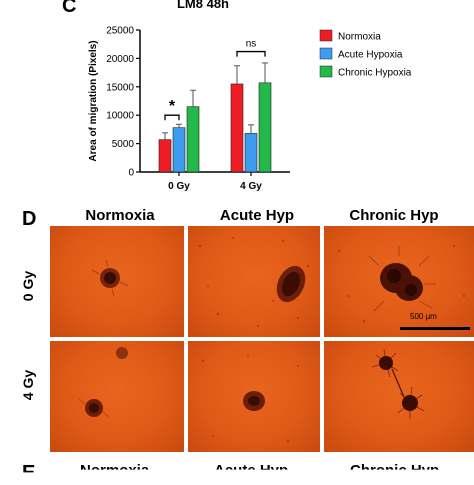 The height and width of the screenshot is (485, 474). I want to click on micrograph-acute-hyp-4gy, so click(254, 396).